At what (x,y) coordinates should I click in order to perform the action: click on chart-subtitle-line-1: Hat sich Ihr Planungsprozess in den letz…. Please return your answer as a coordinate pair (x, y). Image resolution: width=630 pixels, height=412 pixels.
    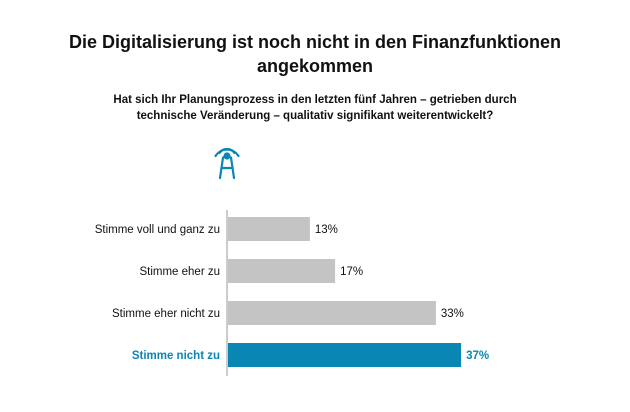
    Looking at the image, I should click on (315, 100).